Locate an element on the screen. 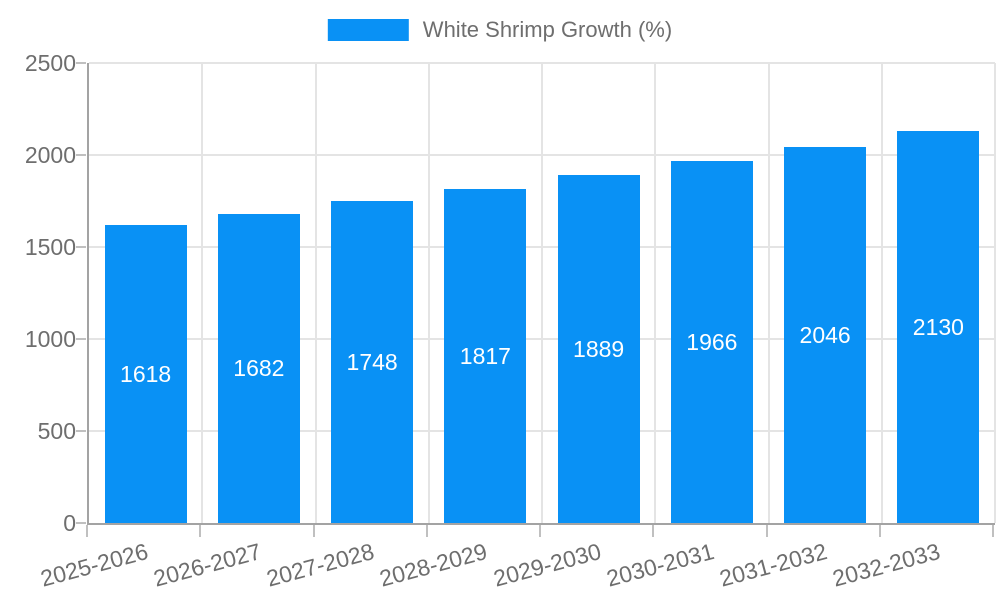  bar-value-label: 2130 is located at coordinates (938, 327).